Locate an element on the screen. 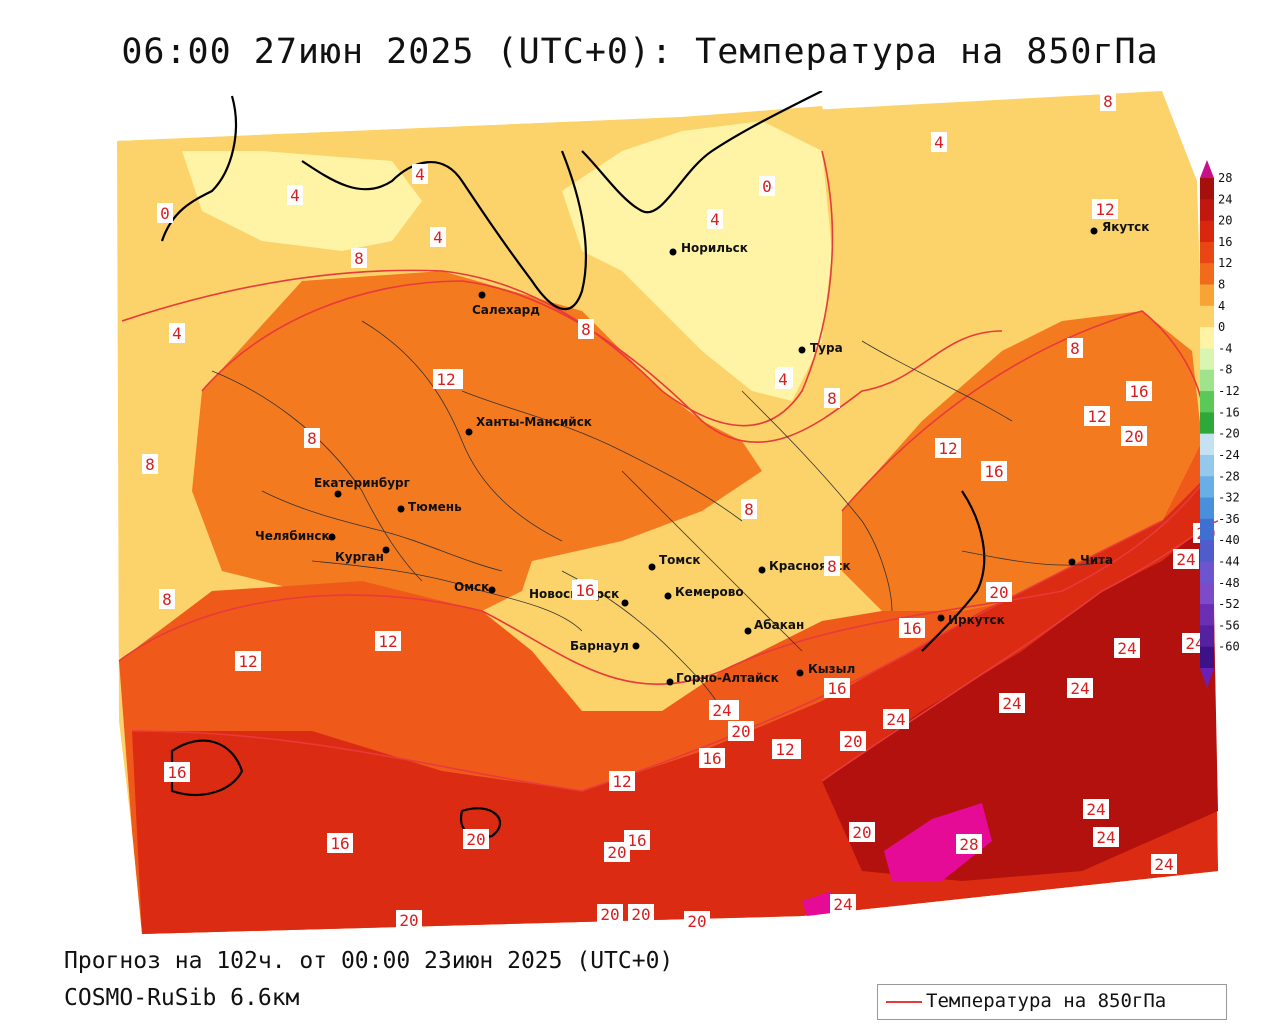  colorbar-tick-label: 28 is located at coordinates (1225, 178).